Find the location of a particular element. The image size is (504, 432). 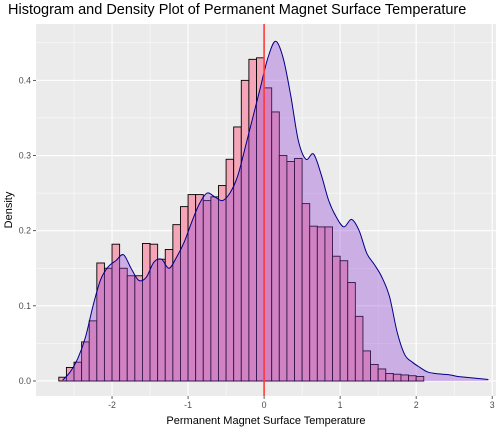

y-tick-label: 0.0 is located at coordinates (25, 381).